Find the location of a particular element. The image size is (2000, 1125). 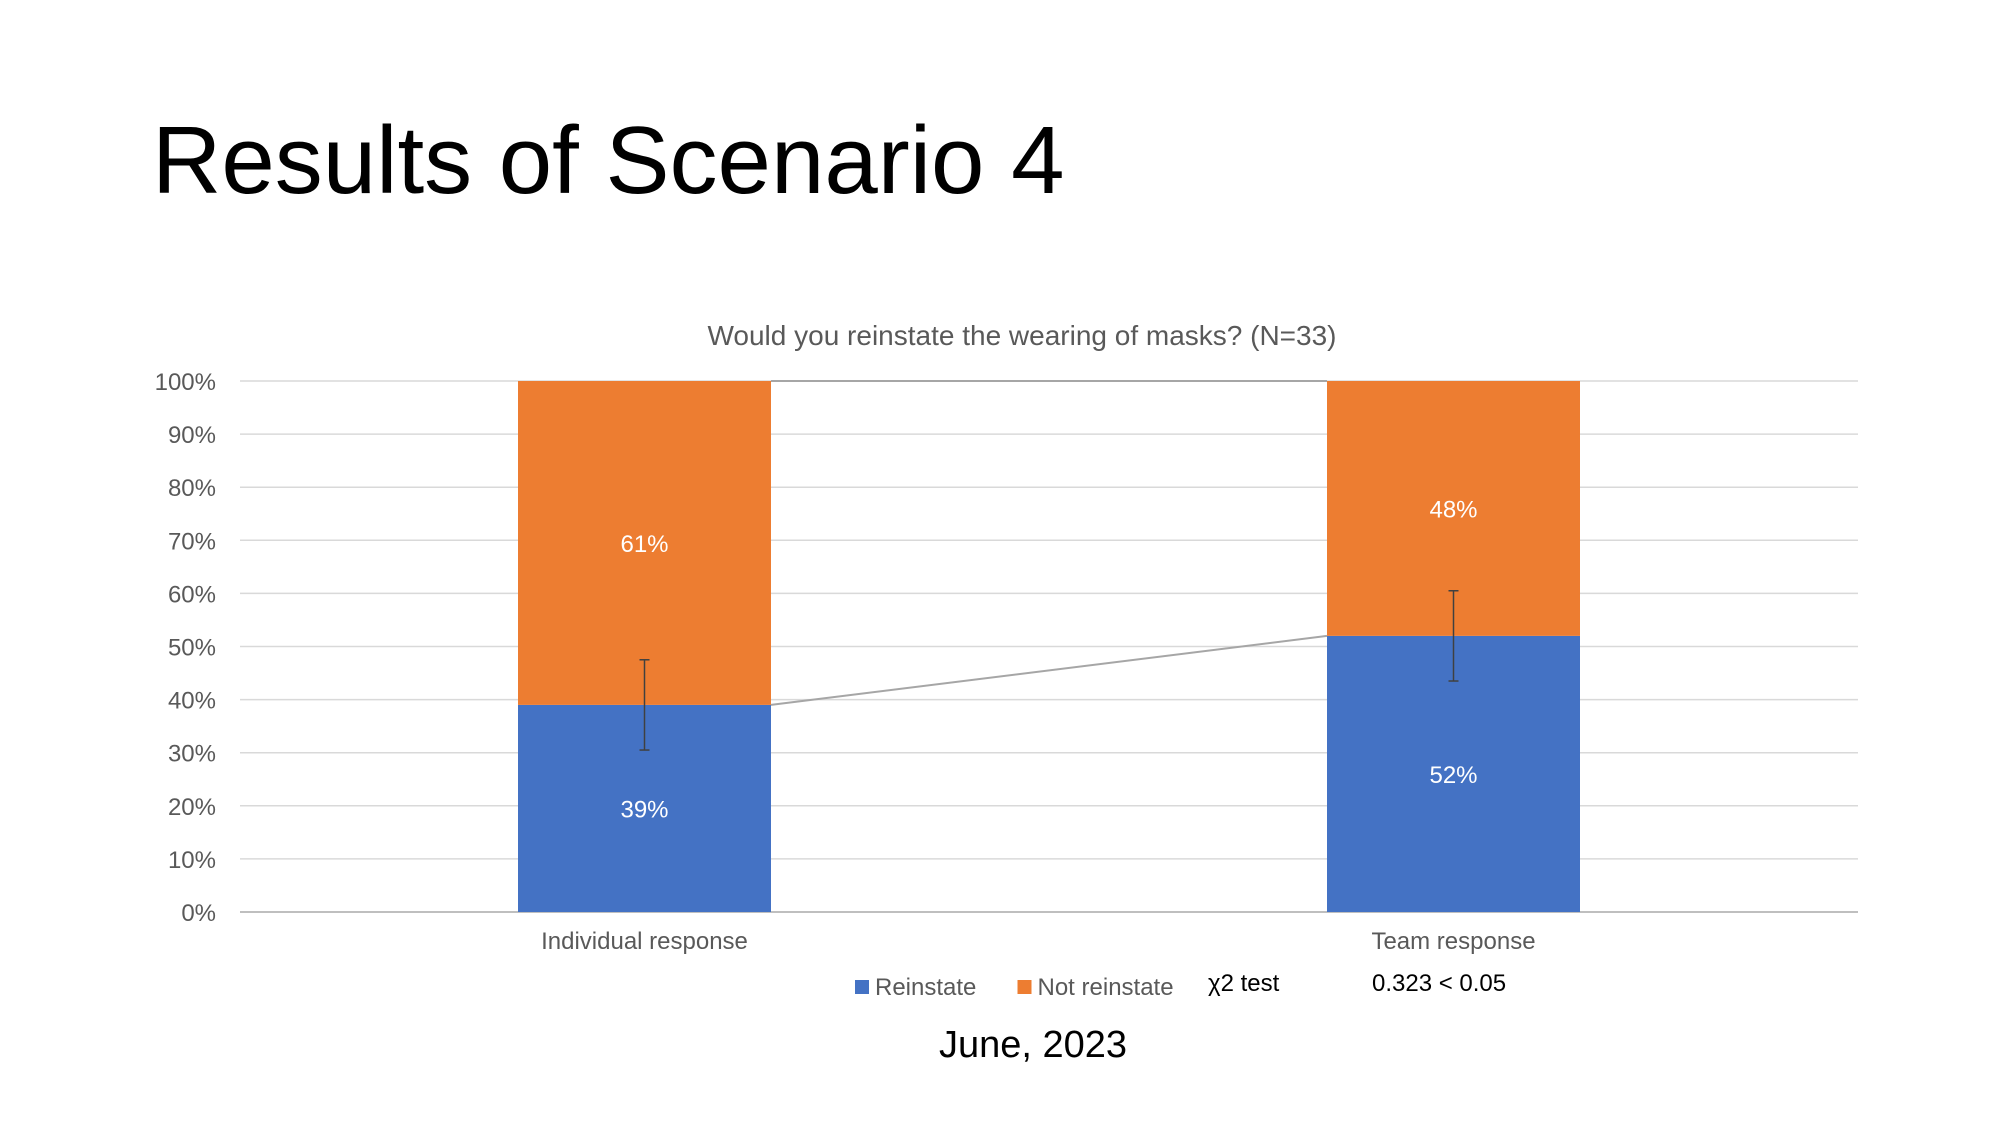

series-lines is located at coordinates (1049, 543).